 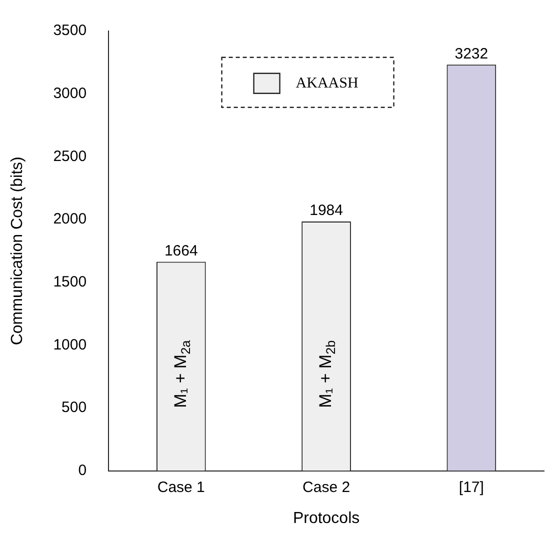 What do you see at coordinates (471, 487) in the screenshot?
I see `x-tick-label: [17]` at bounding box center [471, 487].